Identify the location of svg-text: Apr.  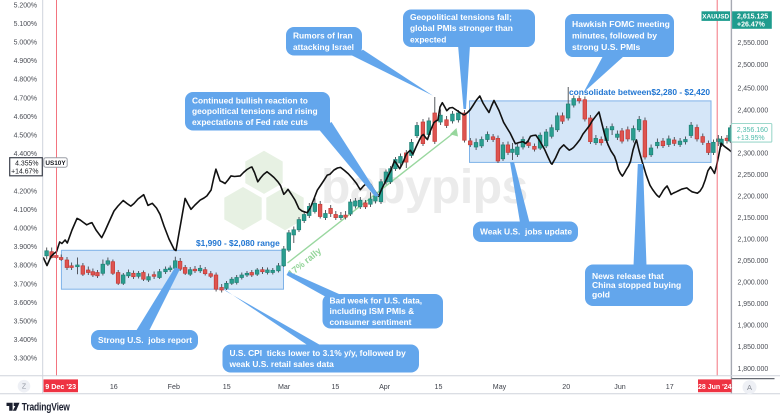
(385, 387).